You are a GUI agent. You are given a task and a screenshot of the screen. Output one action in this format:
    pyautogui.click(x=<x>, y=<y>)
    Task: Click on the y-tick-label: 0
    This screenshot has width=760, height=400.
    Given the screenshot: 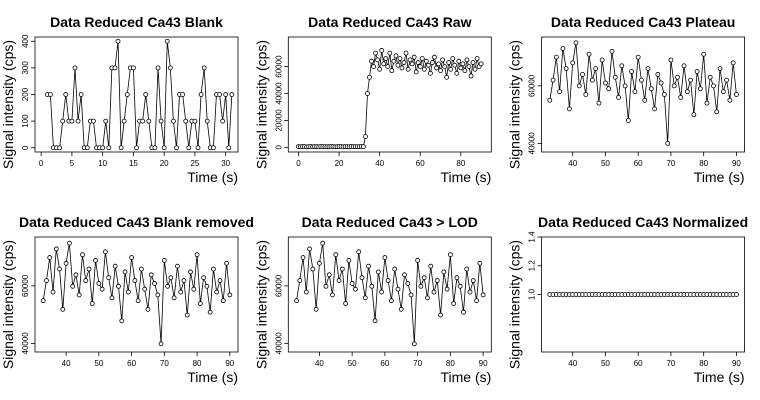 What is the action you would take?
    pyautogui.click(x=25, y=147)
    